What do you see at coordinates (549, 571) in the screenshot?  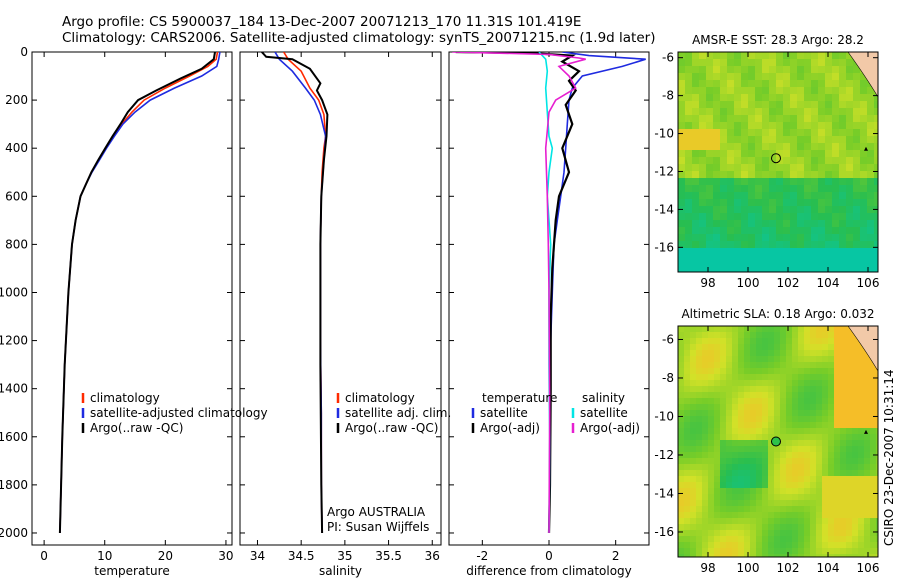 I see `difference-xlabel: difference from climatology` at bounding box center [549, 571].